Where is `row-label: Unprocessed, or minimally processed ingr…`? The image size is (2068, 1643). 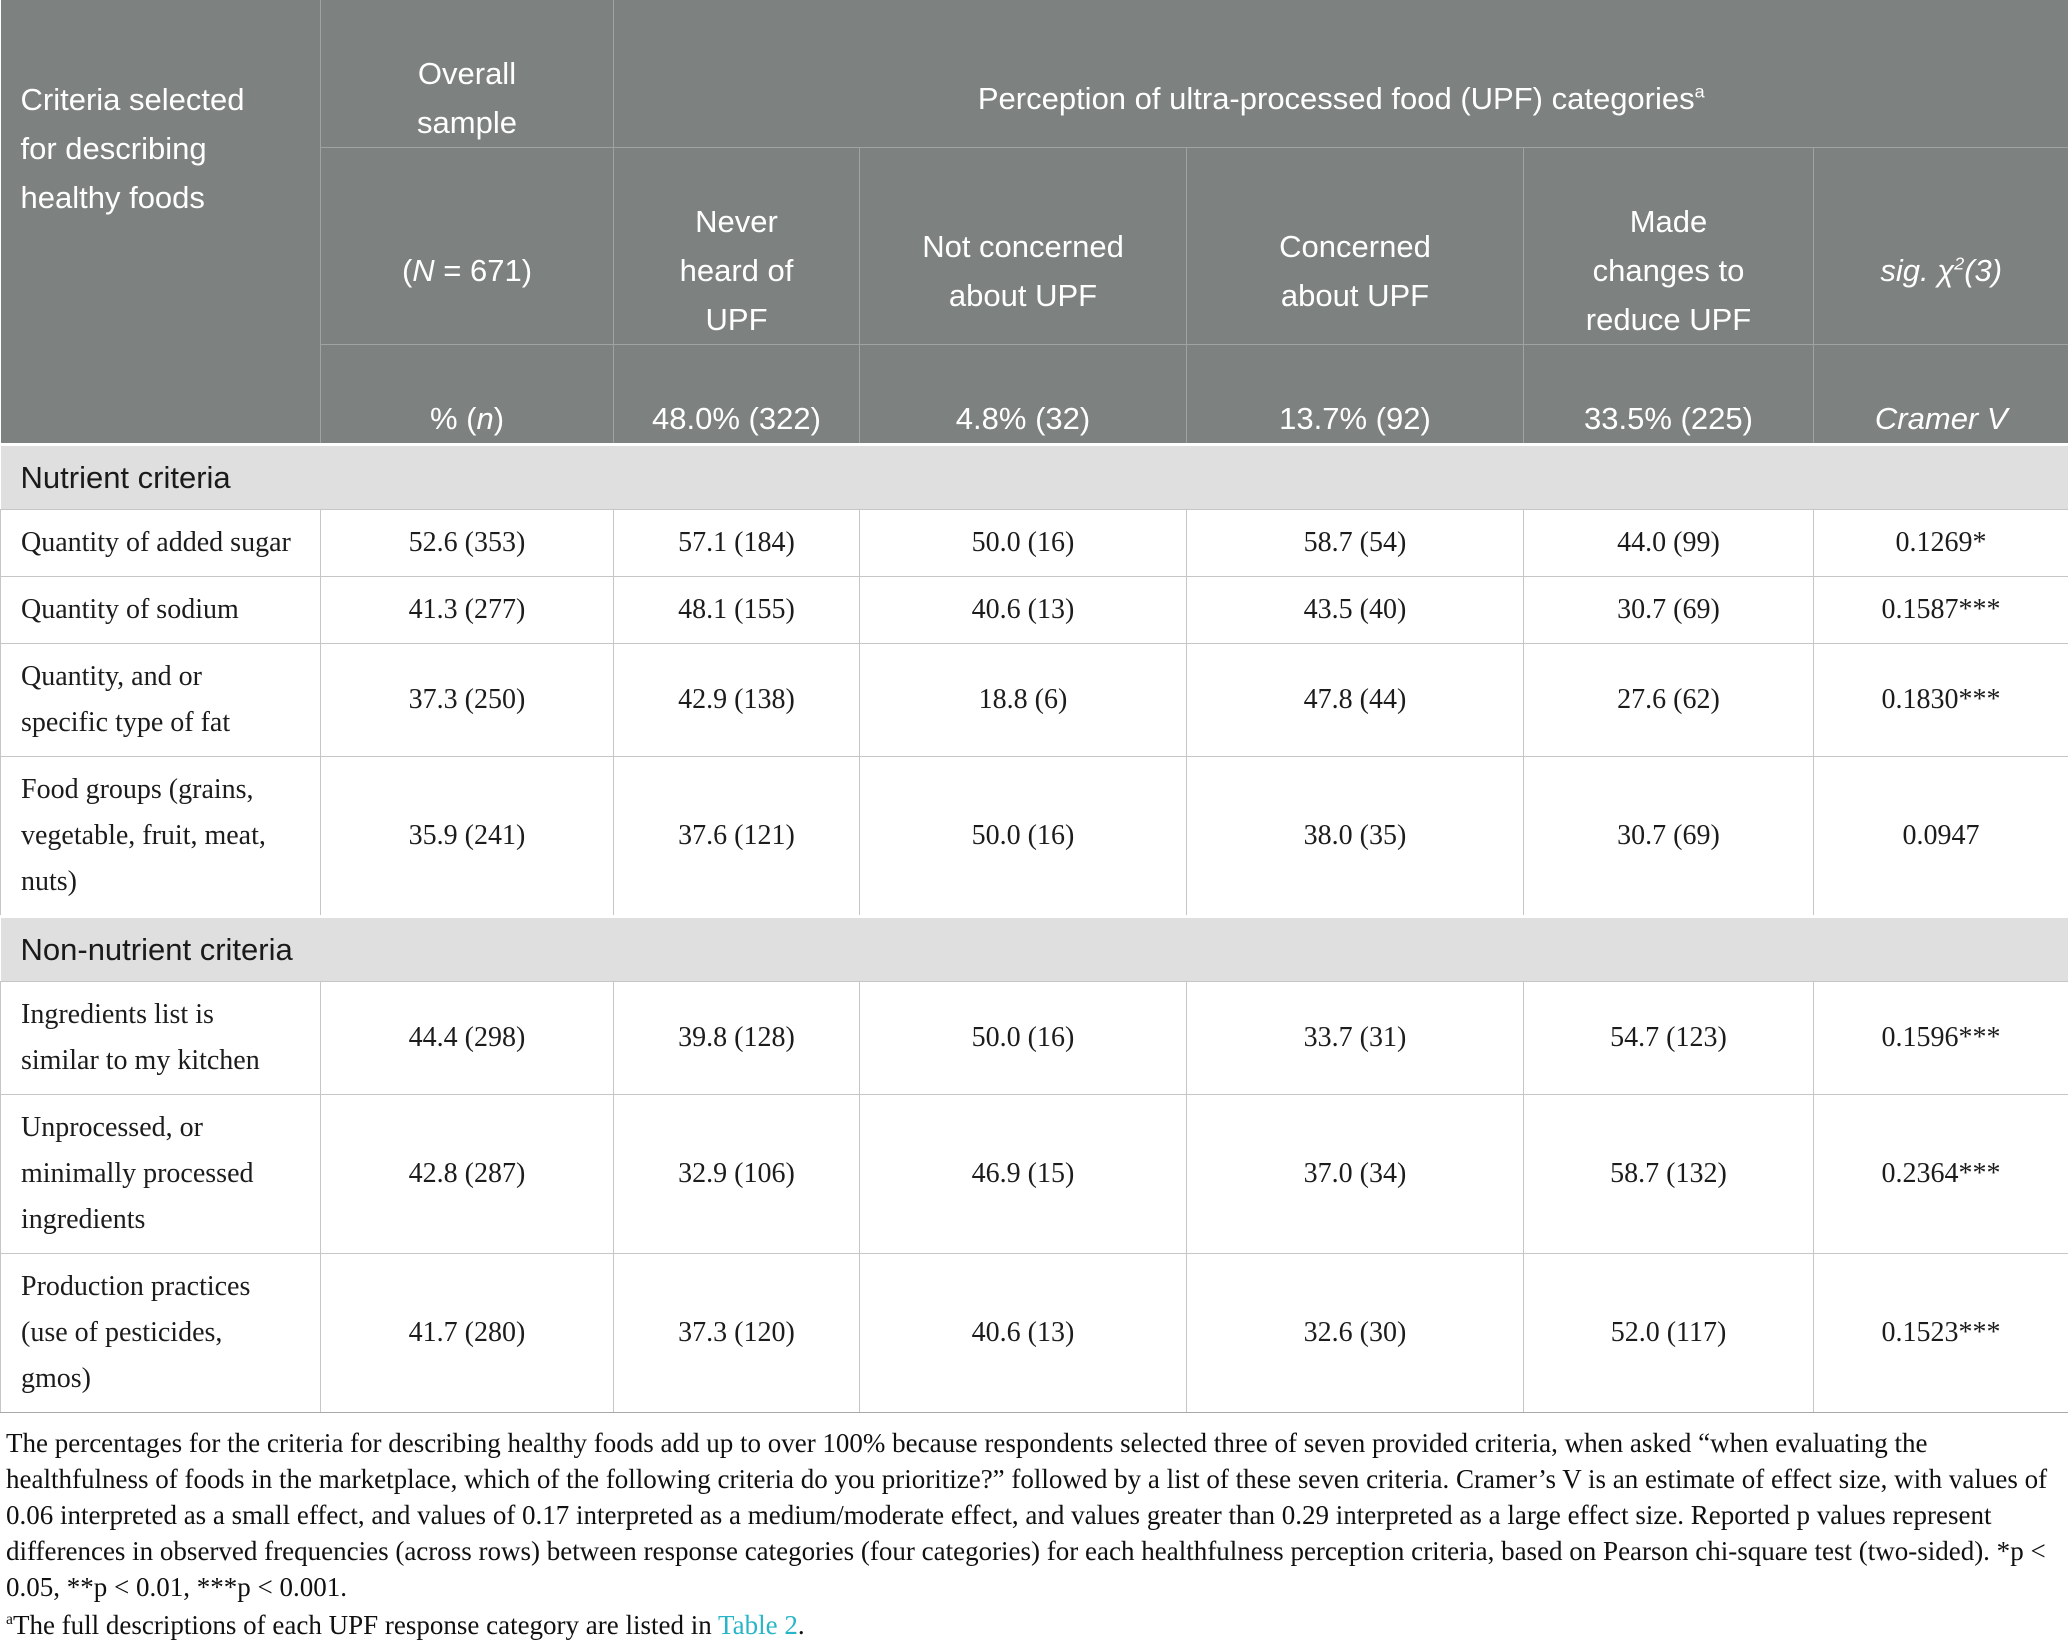 row-label: Unprocessed, or minimally processed ingr… is located at coordinates (161, 1174).